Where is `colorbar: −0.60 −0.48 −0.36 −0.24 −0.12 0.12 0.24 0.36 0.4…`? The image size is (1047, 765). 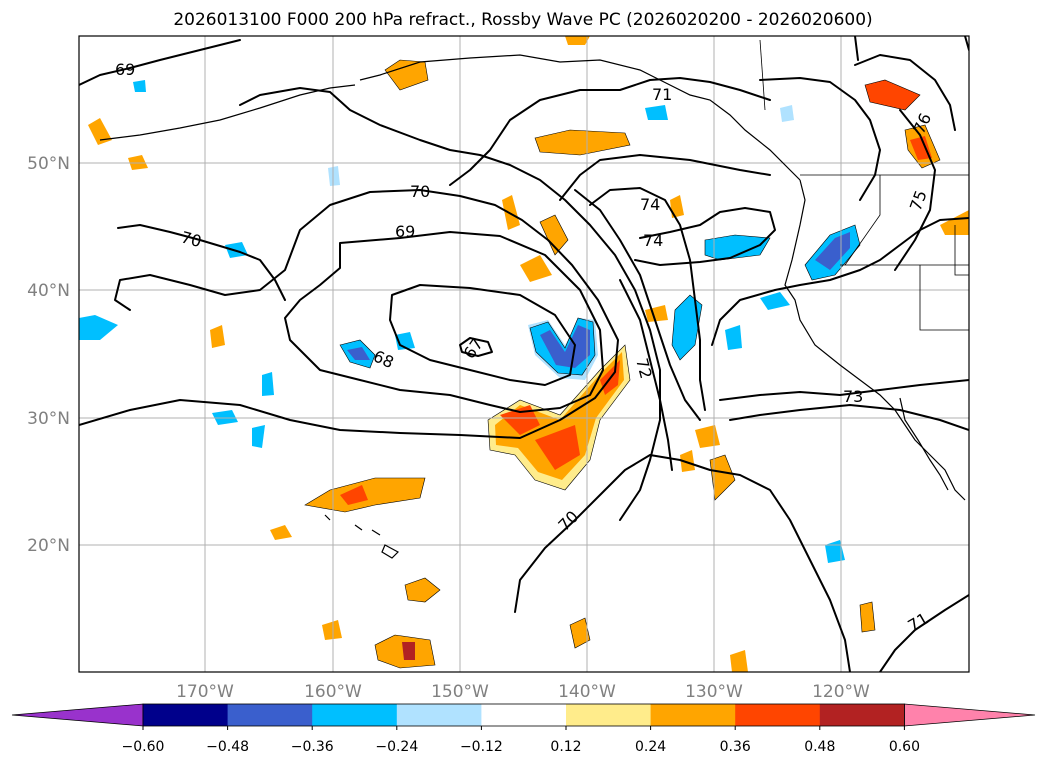 colorbar: −0.60 −0.48 −0.36 −0.24 −0.12 0.12 0.24 0.36 0.4… is located at coordinates (523, 729).